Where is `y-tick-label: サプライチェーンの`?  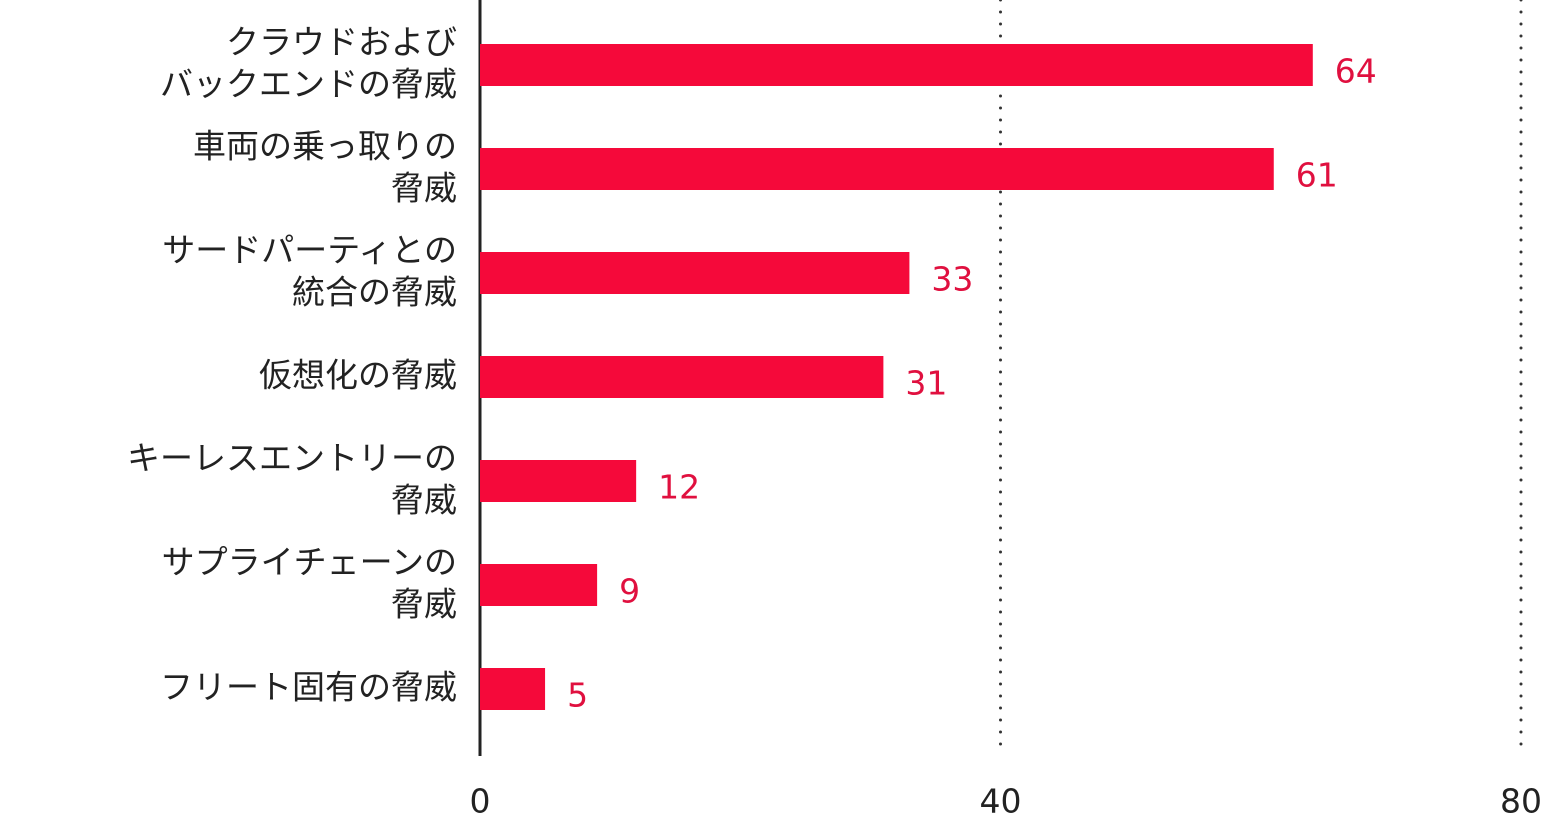
y-tick-label: サプライチェーンの is located at coordinates (309, 562).